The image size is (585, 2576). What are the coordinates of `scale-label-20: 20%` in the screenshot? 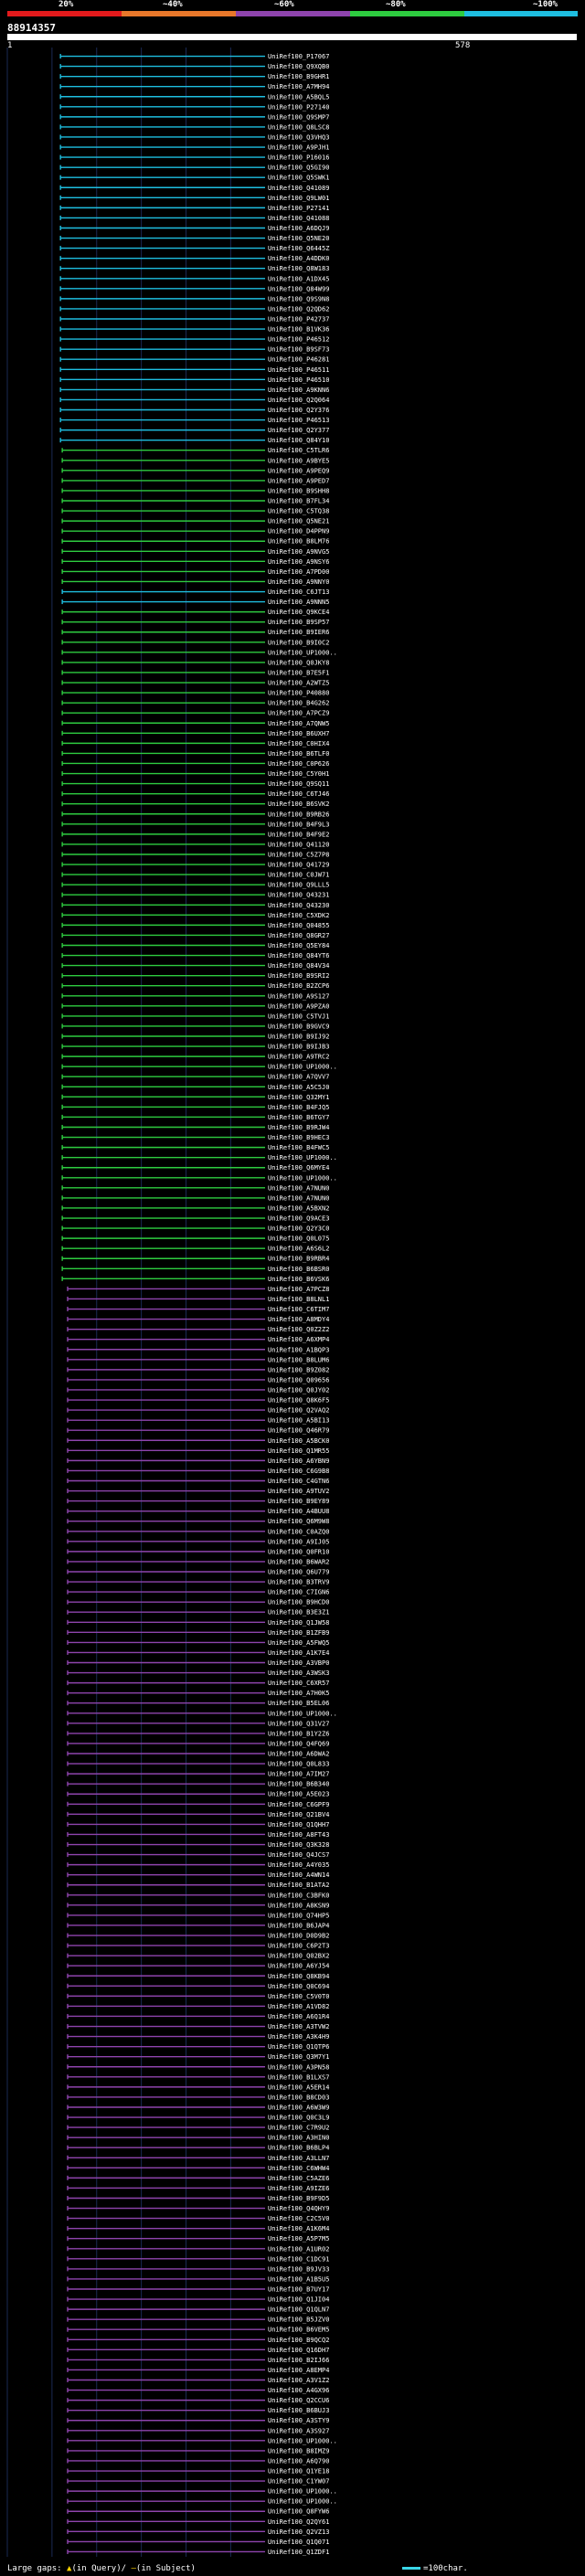 It's located at (66, 4).